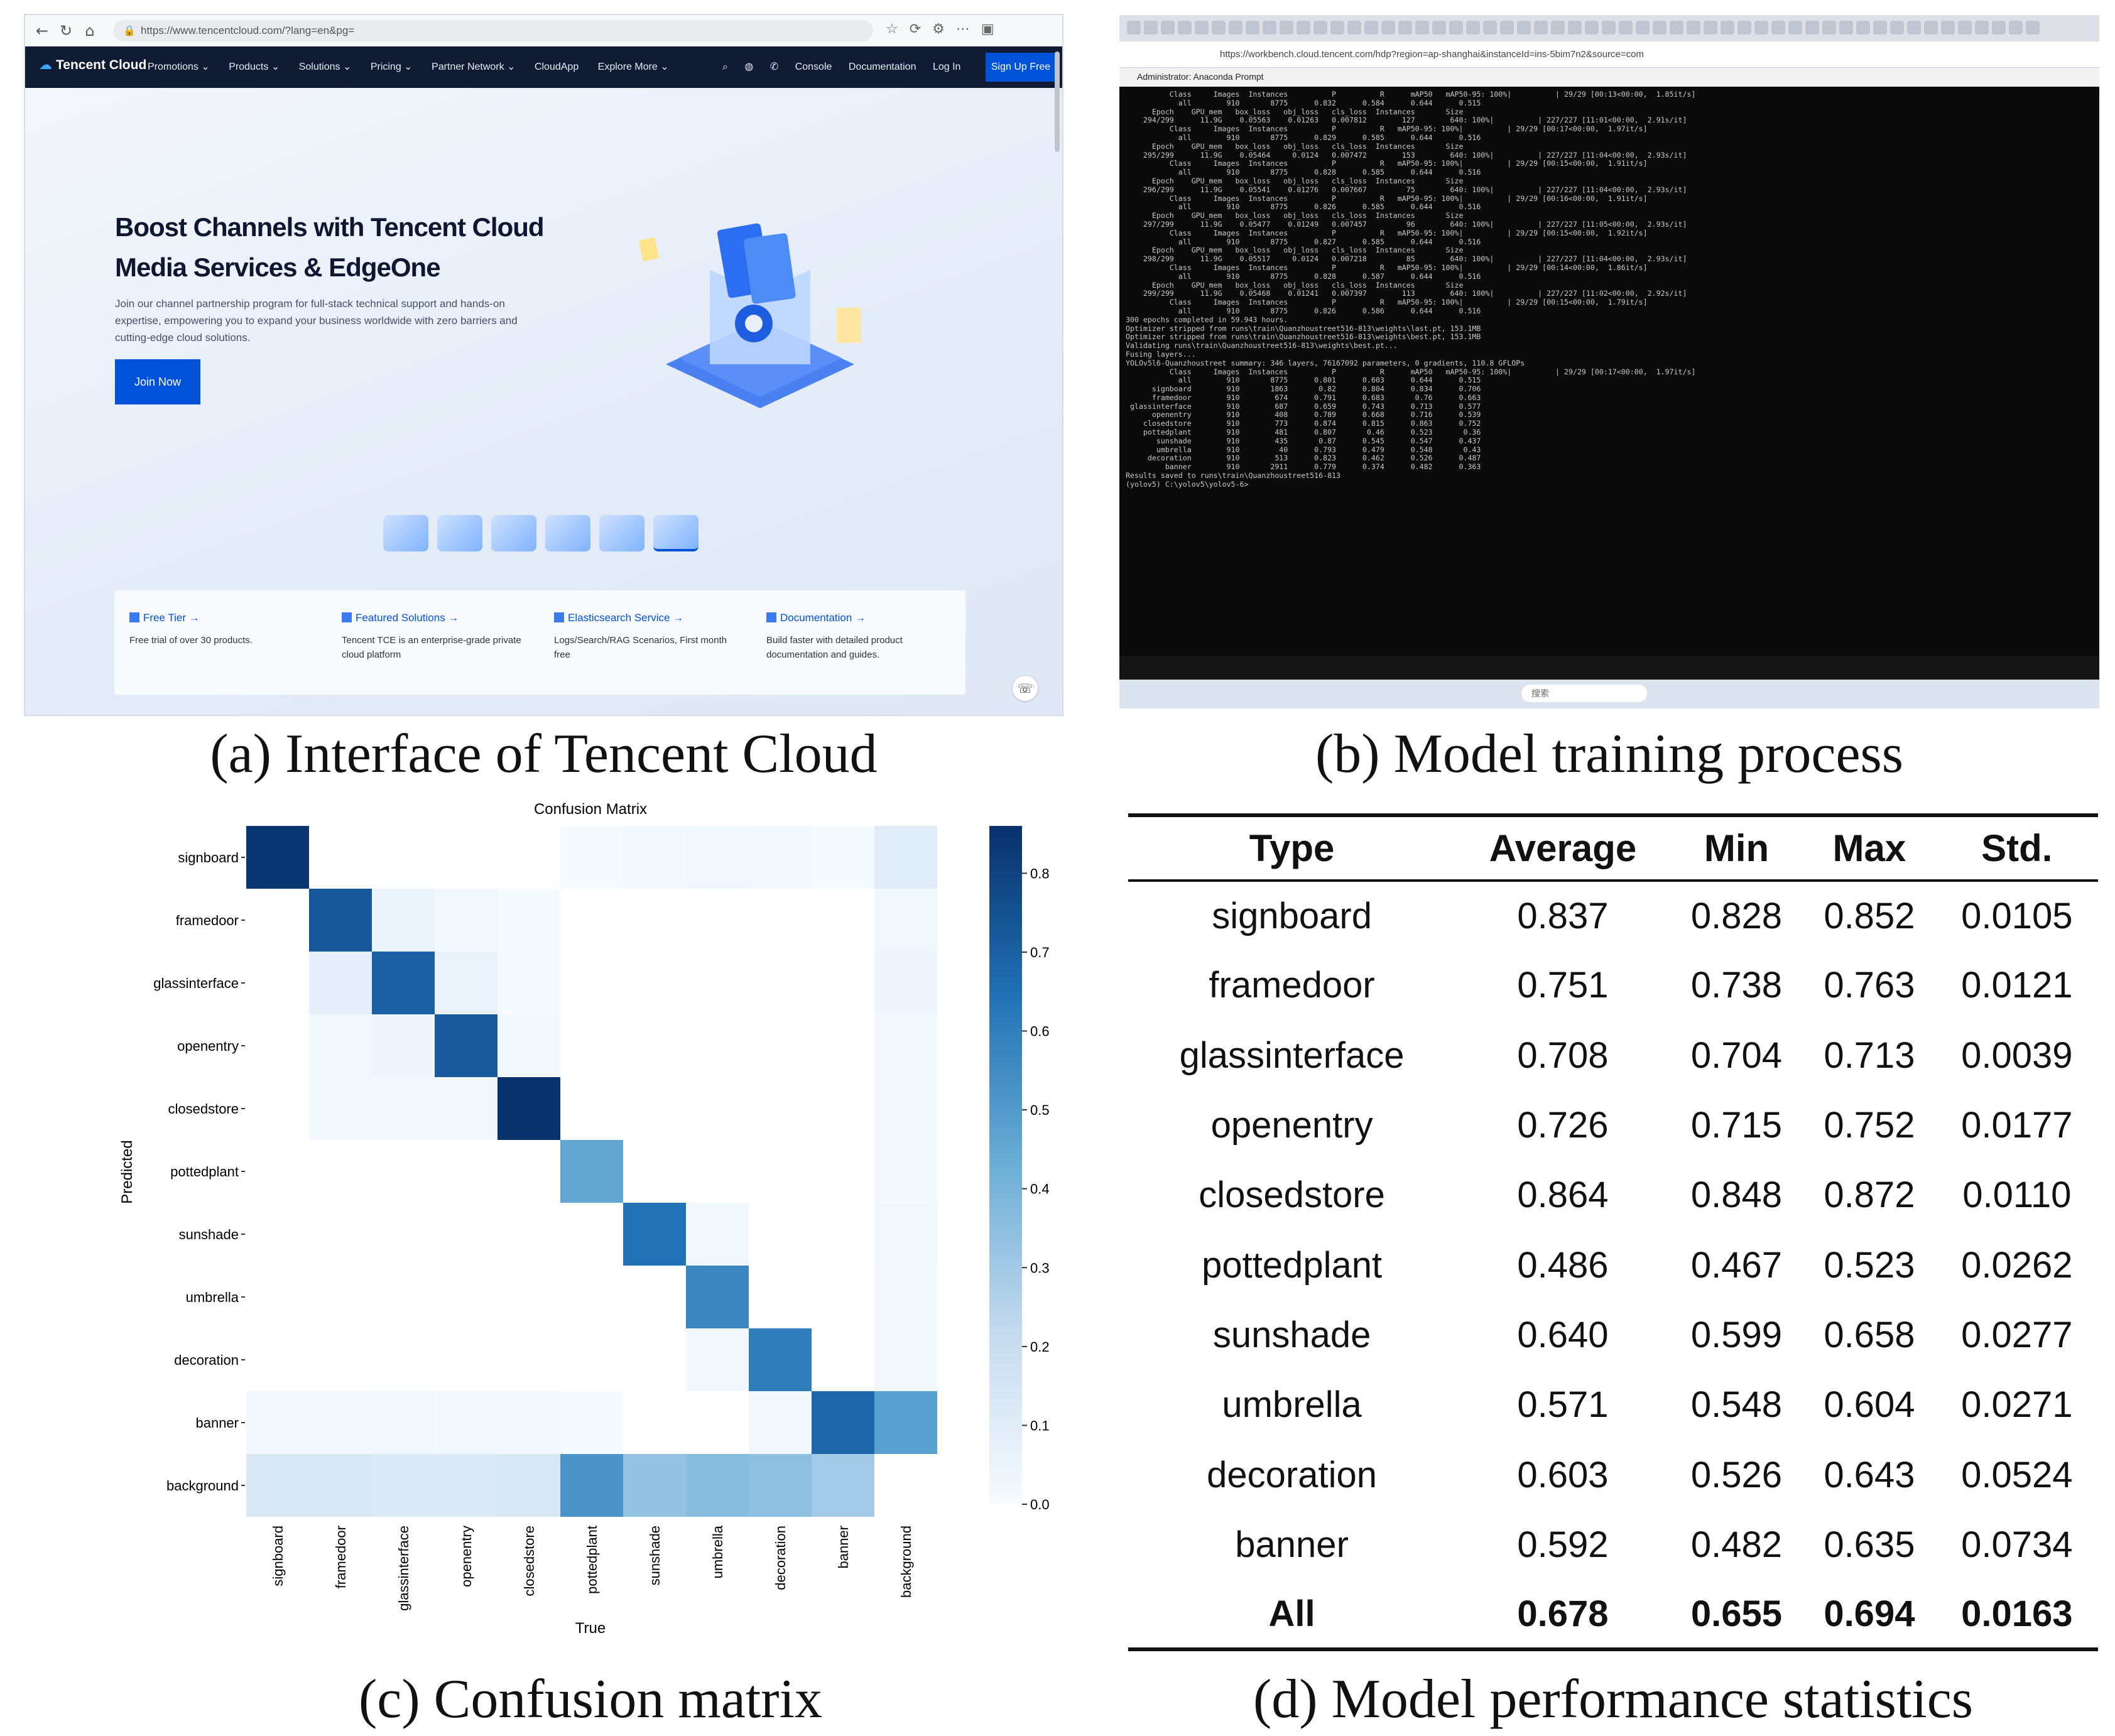 The height and width of the screenshot is (1736, 2115). What do you see at coordinates (556, 67) in the screenshot?
I see `nav-cloudapp: CloudApp` at bounding box center [556, 67].